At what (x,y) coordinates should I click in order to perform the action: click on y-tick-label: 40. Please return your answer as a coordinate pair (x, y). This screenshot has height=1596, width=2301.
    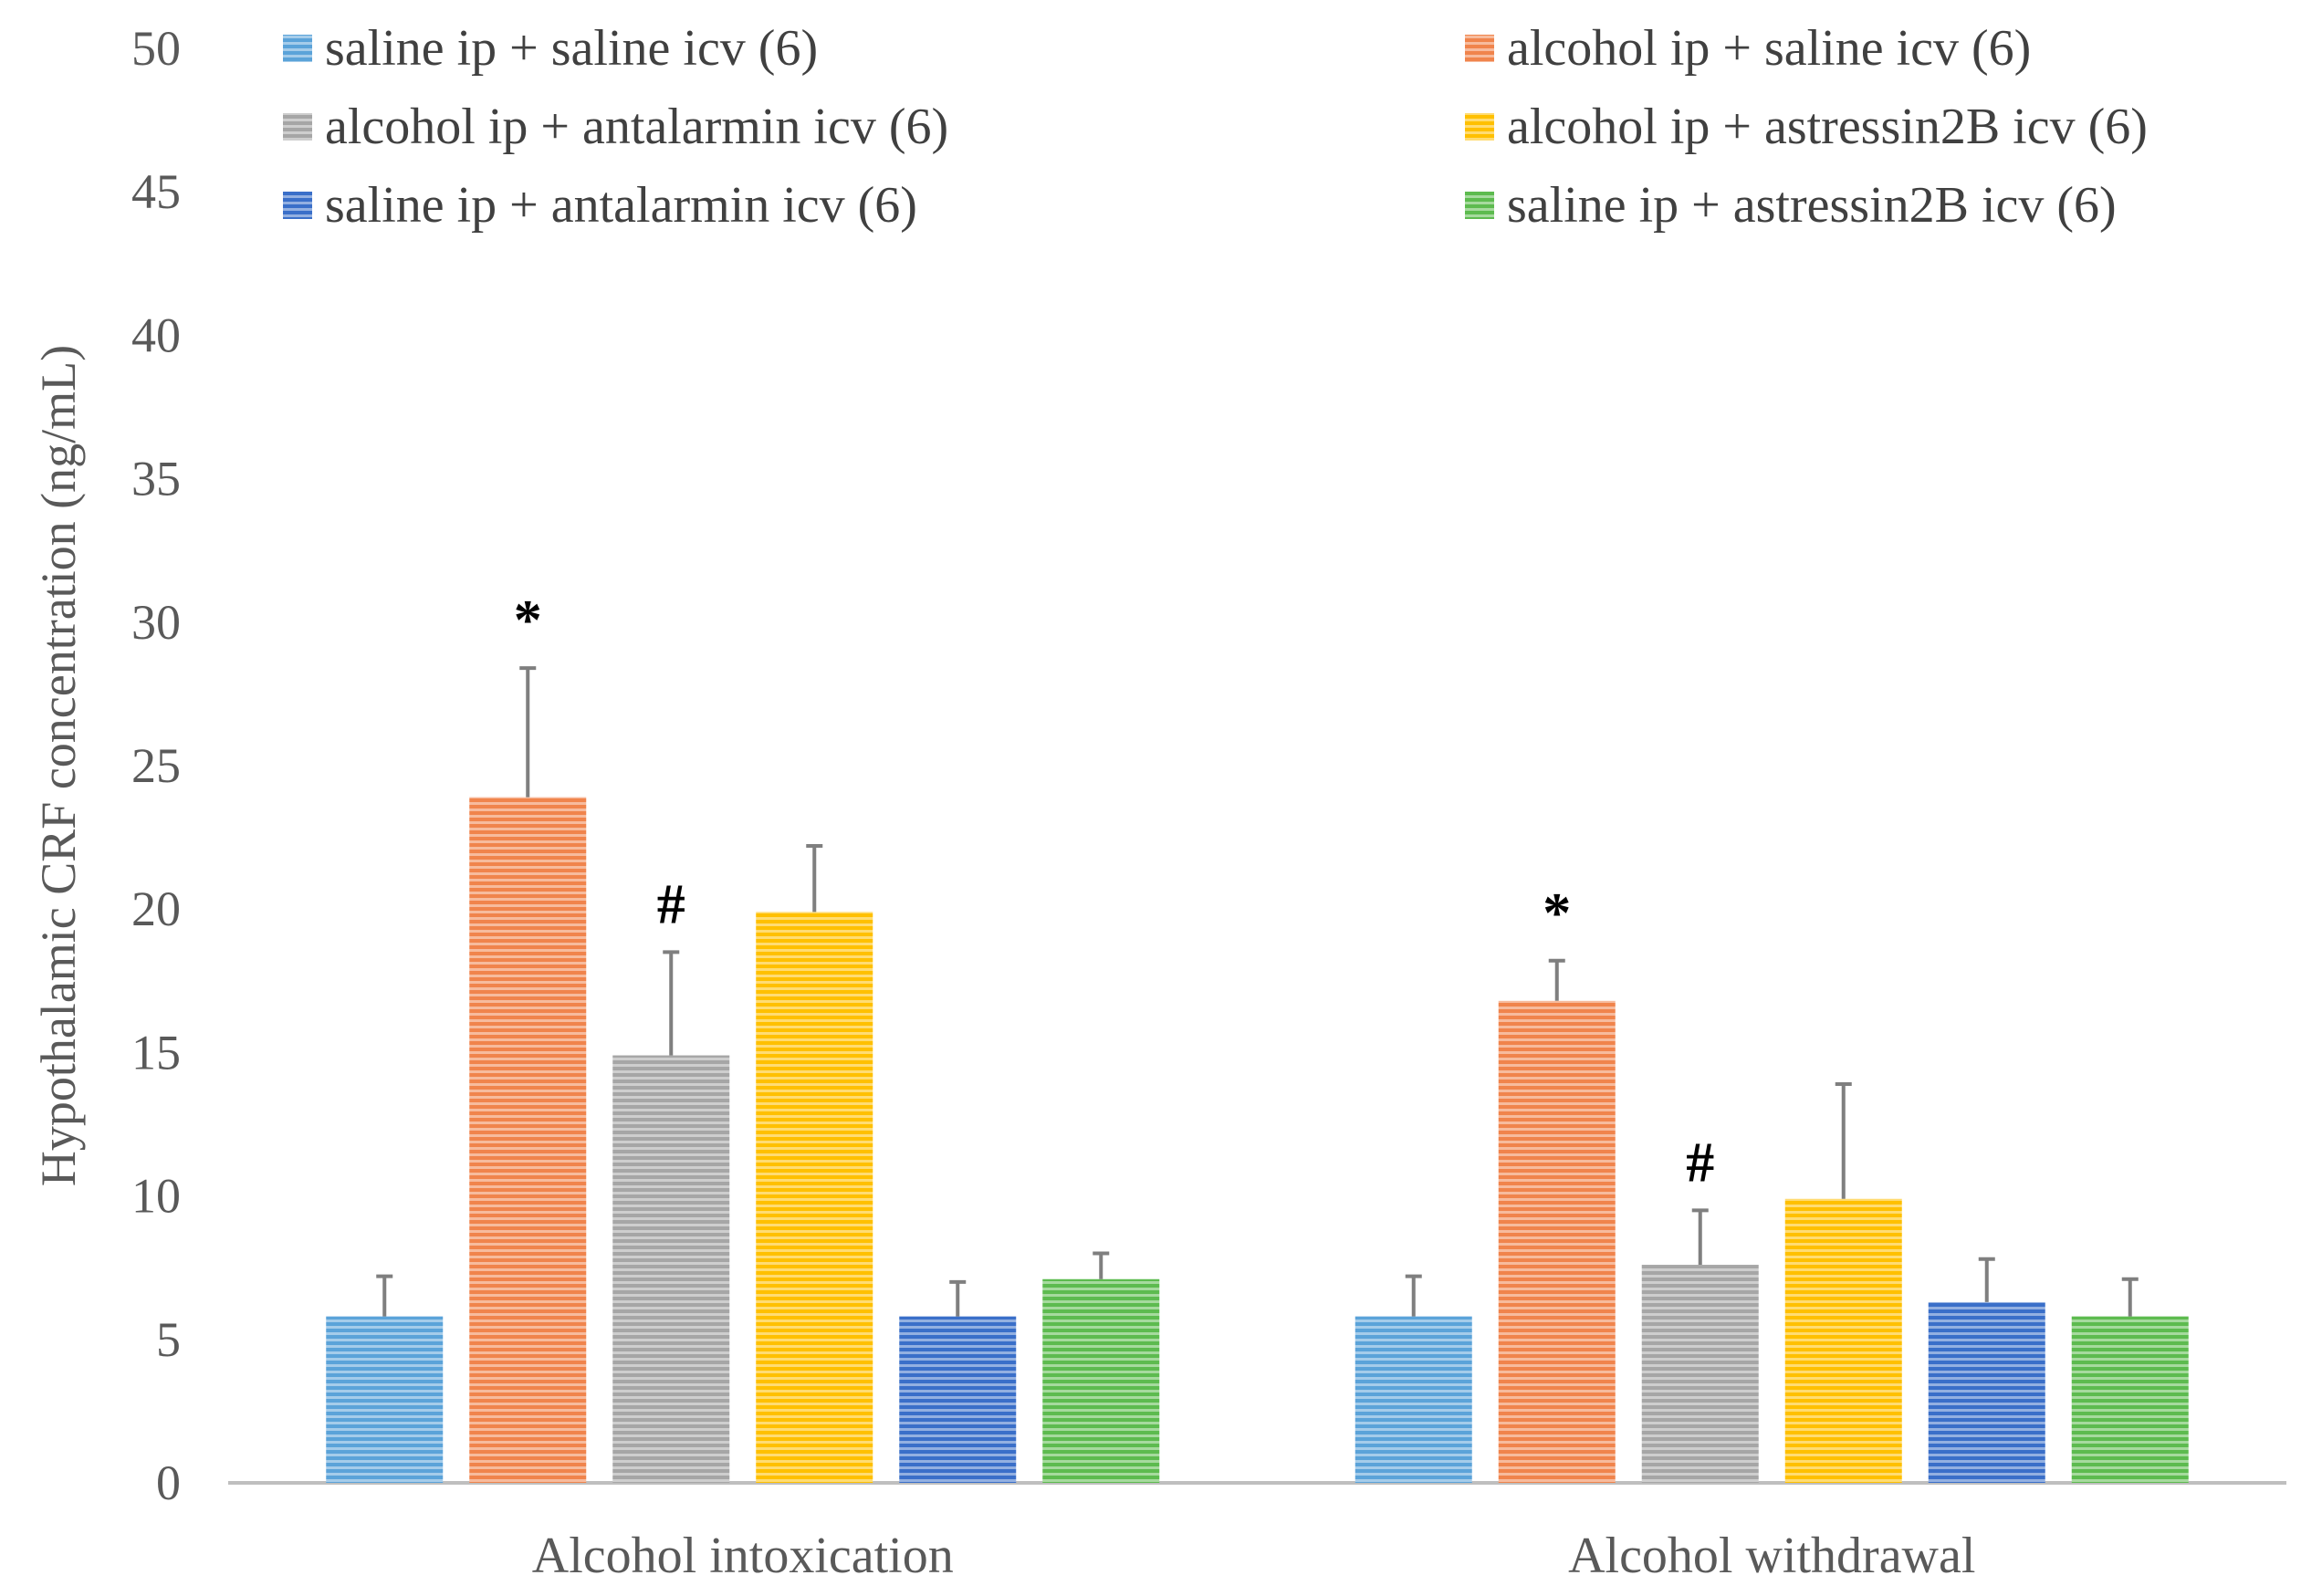
    Looking at the image, I should click on (156, 335).